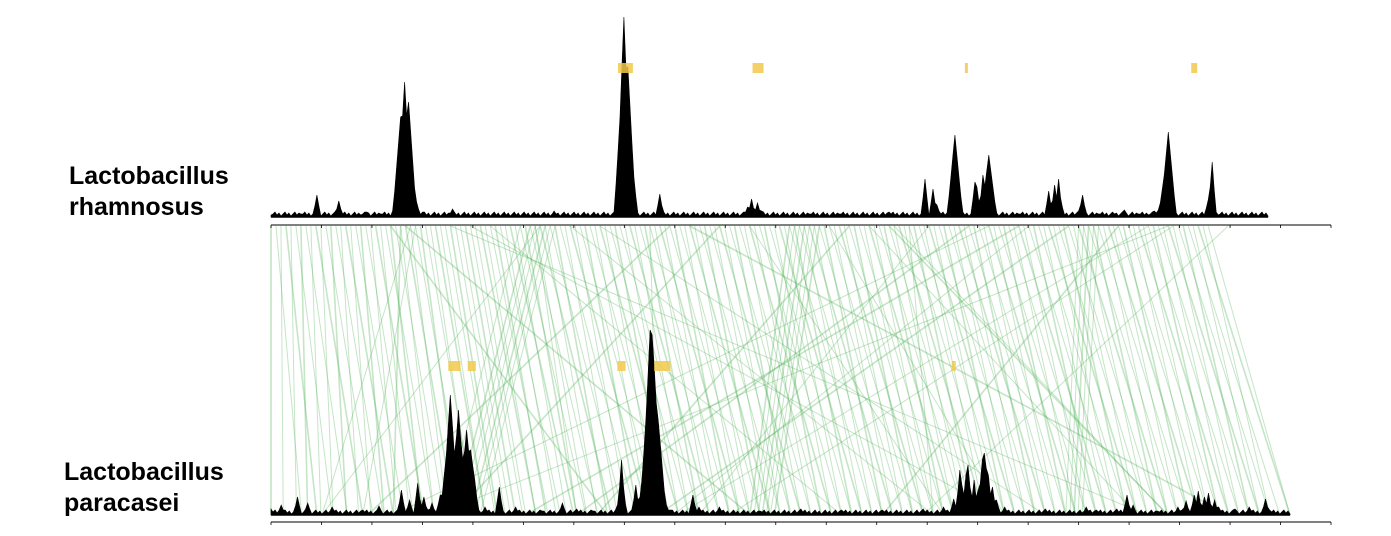 This screenshot has height=536, width=1391. I want to click on genome-label-bottom: Lactobacillus paracasei, so click(144, 488).